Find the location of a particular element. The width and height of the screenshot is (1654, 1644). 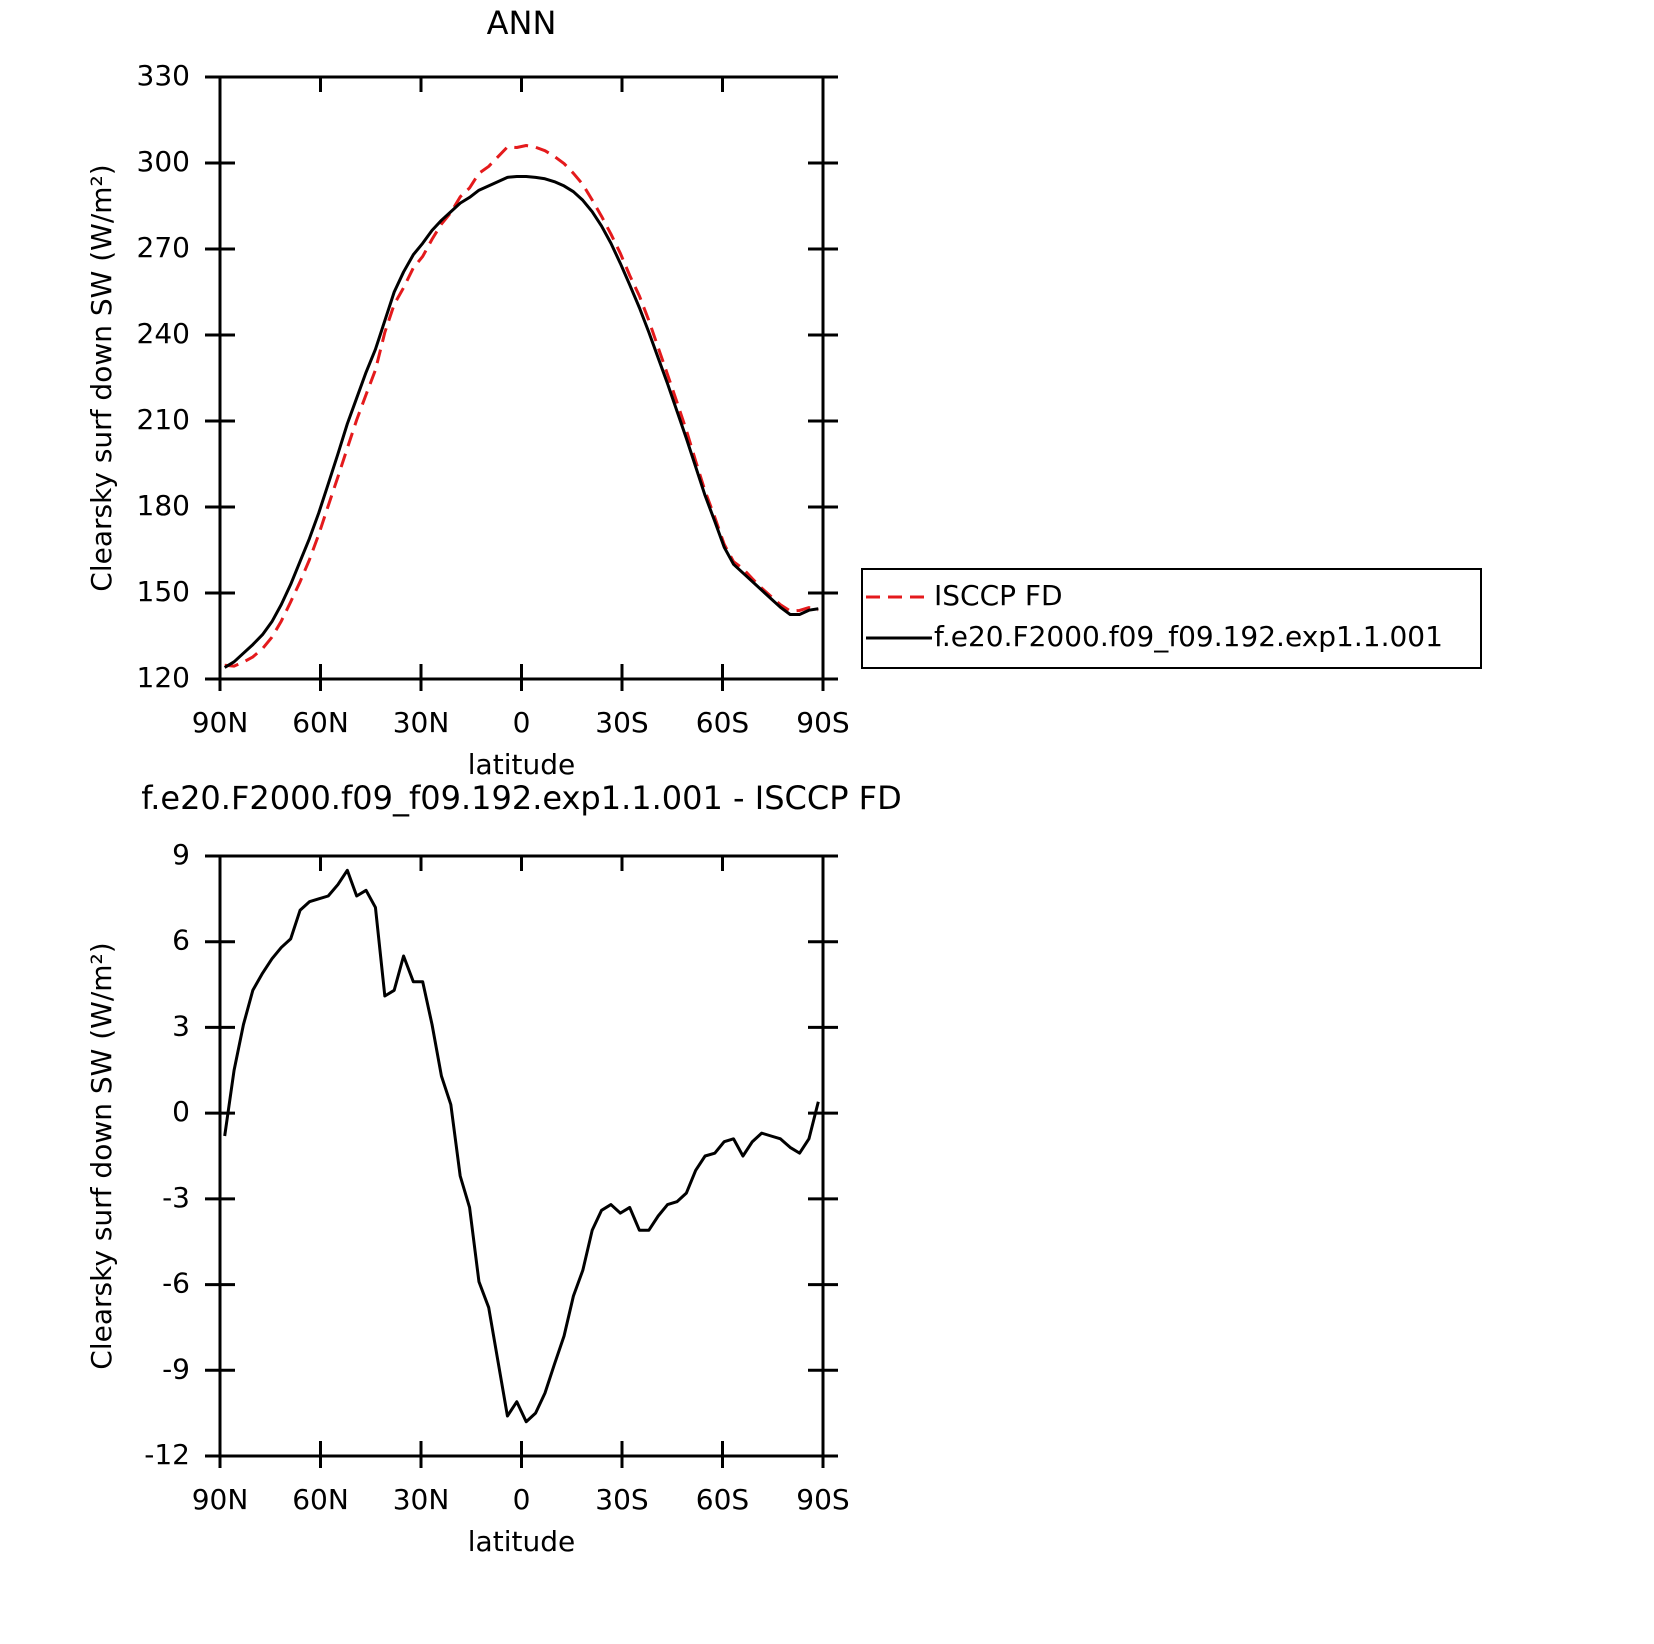

y-tick-label: -3 is located at coordinates (176, 1197).